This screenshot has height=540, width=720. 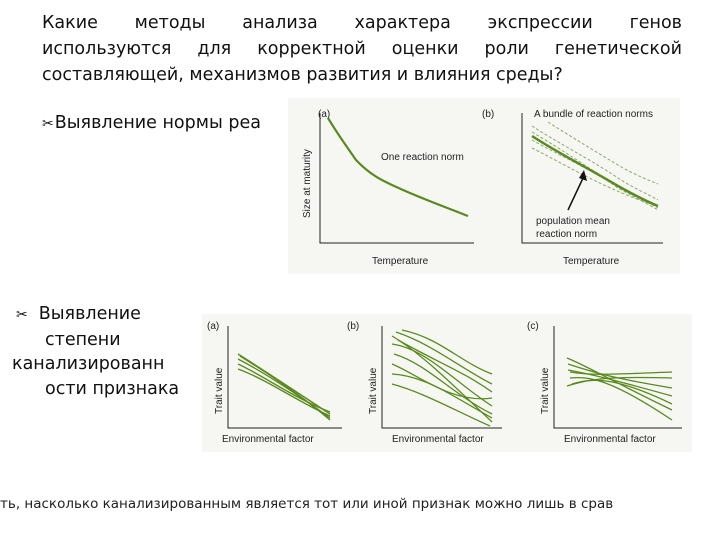 What do you see at coordinates (88, 364) in the screenshot?
I see `bullet-canalization-line-3: канализированн` at bounding box center [88, 364].